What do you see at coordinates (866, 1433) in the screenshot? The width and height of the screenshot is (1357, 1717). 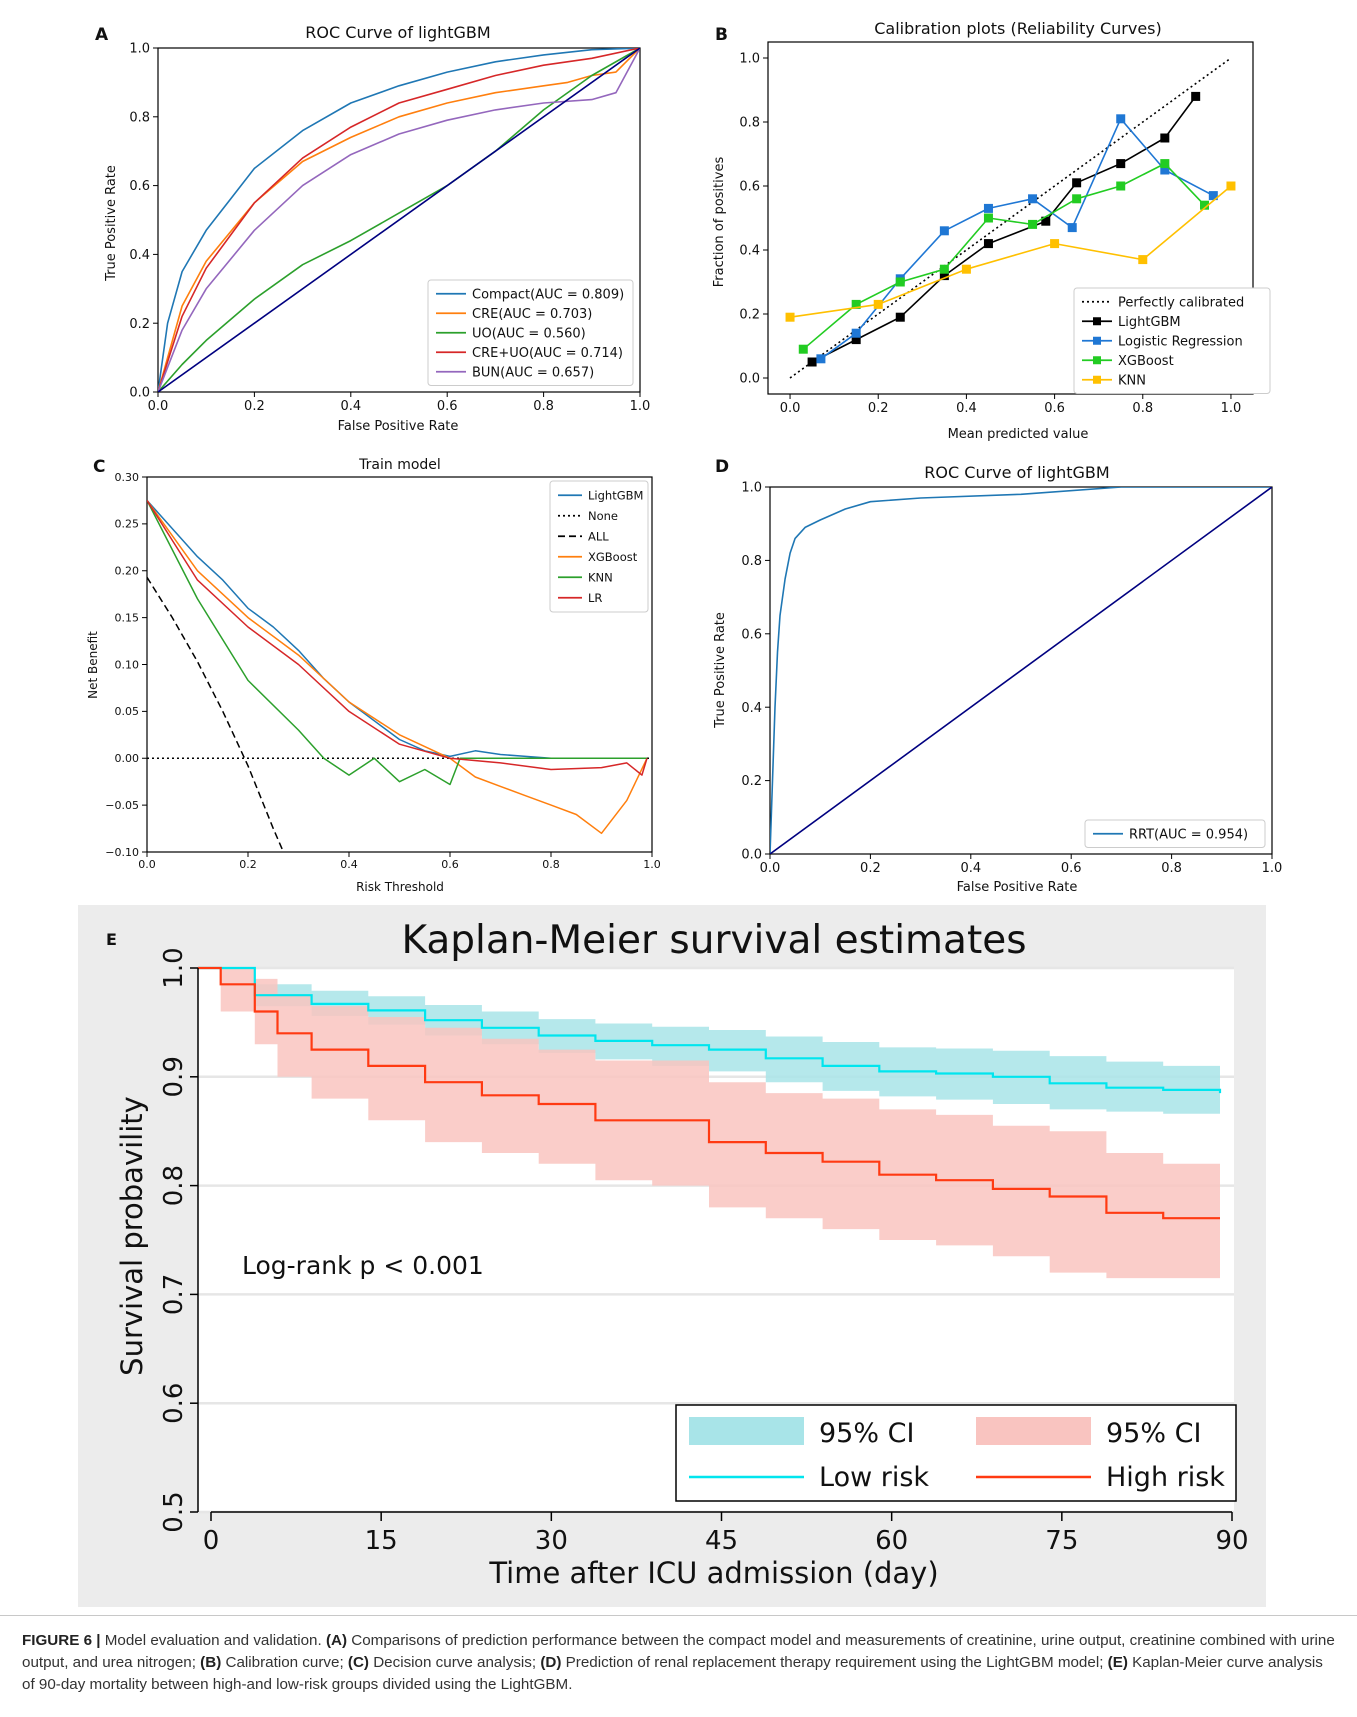 I see `legend-entry-ci-low: 95% CI` at bounding box center [866, 1433].